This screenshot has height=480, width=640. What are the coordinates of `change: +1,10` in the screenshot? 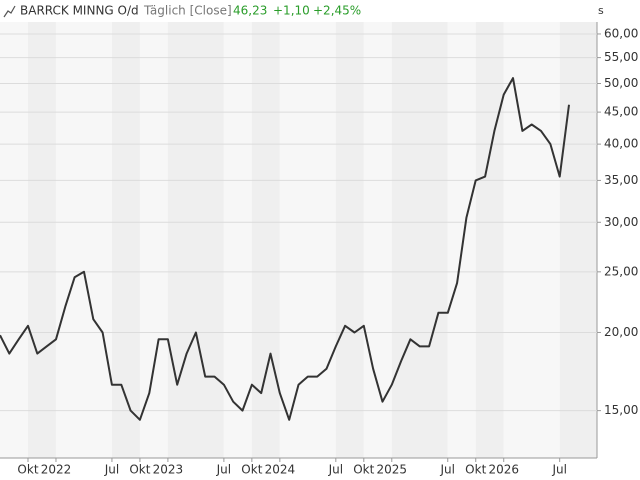 It's located at (291, 11).